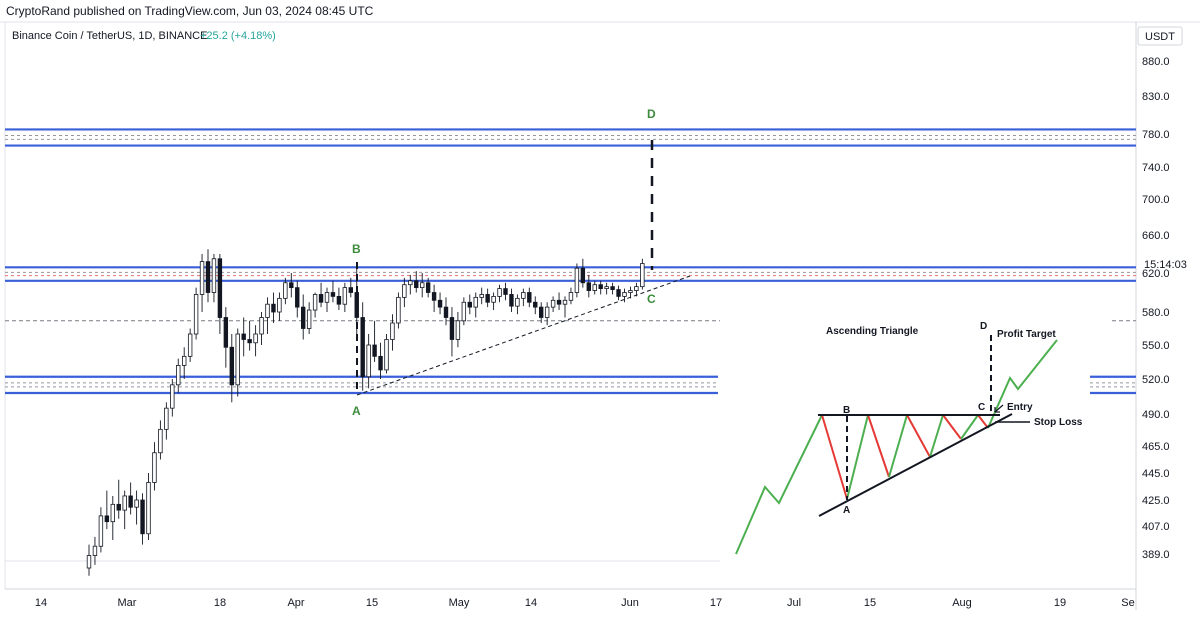 The height and width of the screenshot is (621, 1200). I want to click on countdown-label: 15:14:03, so click(1165, 265).